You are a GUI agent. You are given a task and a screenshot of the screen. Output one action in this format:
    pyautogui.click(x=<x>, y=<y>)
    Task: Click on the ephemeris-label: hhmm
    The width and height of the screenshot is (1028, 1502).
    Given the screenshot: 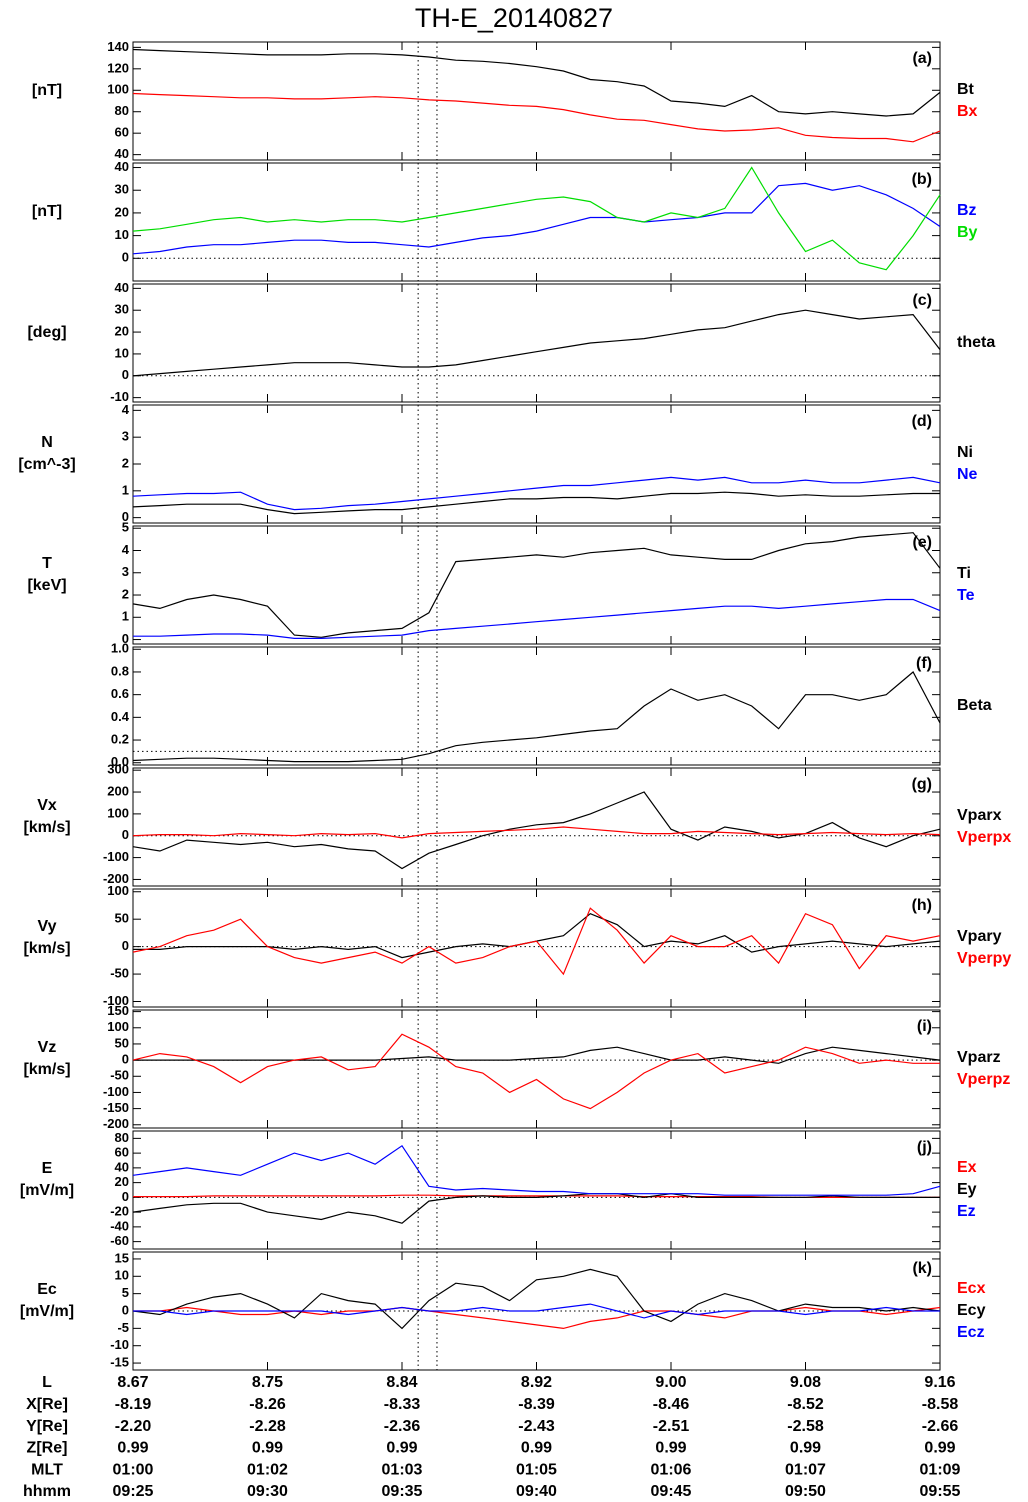 What is the action you would take?
    pyautogui.click(x=47, y=1491)
    